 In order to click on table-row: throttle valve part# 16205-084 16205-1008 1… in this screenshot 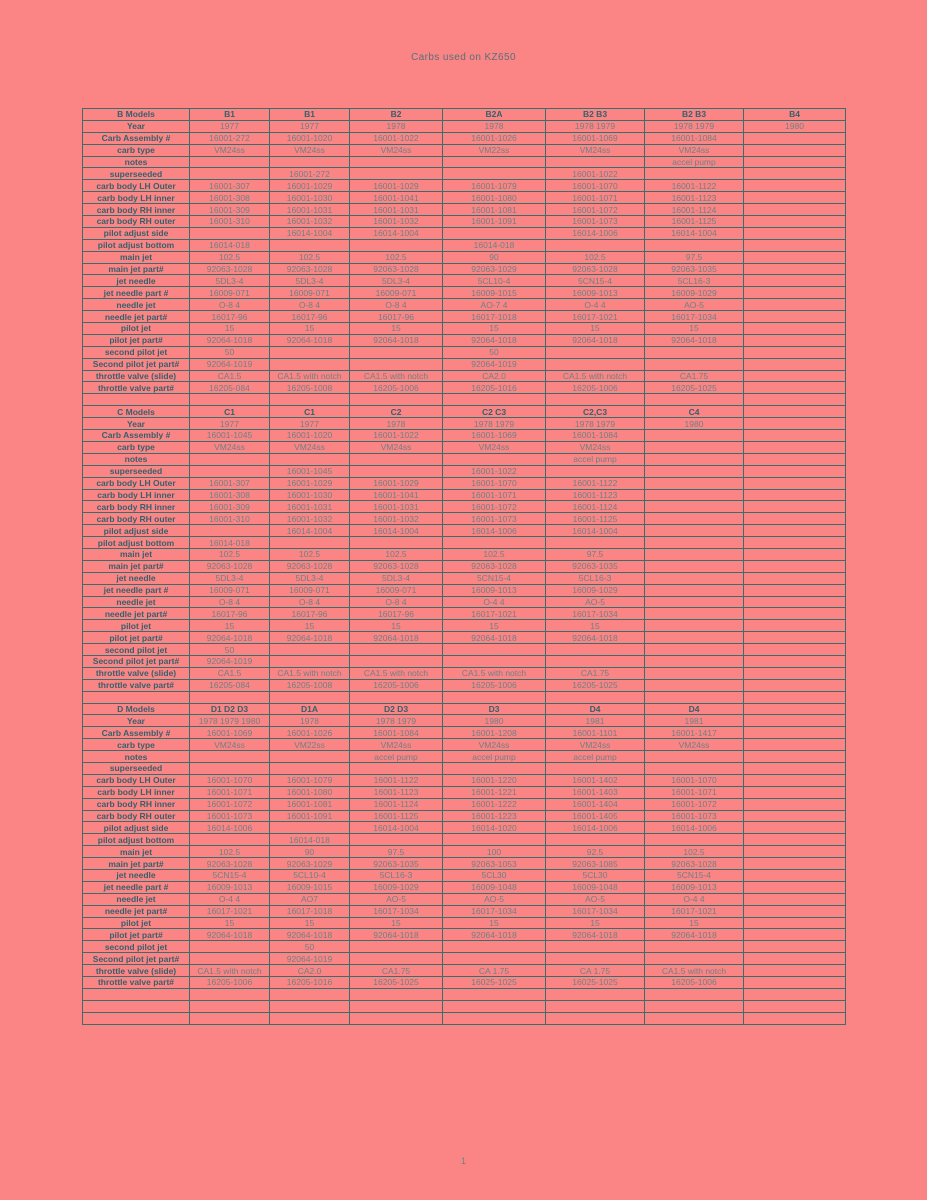, I will do `click(464, 388)`.